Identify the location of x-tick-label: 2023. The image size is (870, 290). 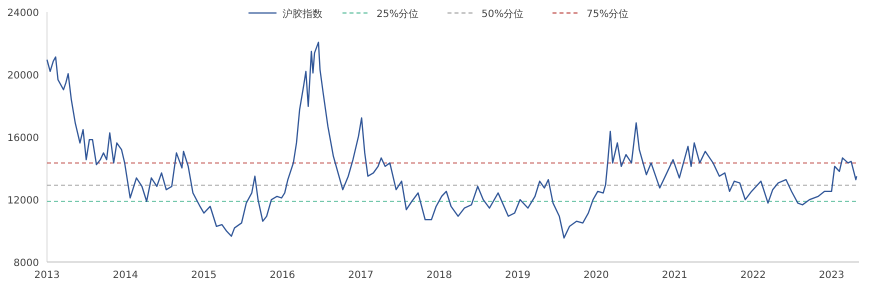
(831, 275).